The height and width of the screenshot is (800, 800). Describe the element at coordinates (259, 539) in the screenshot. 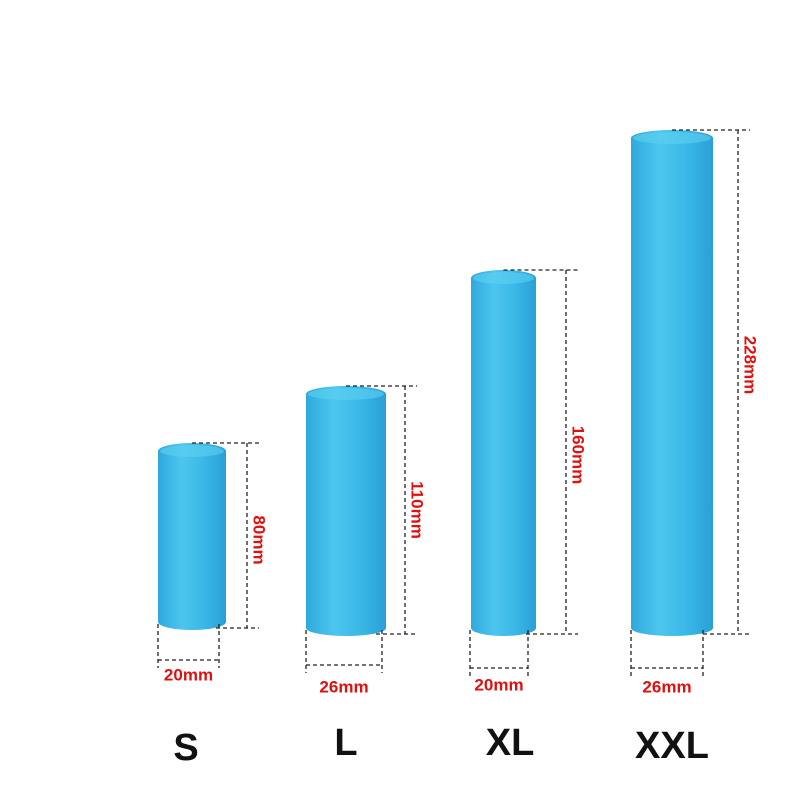

I see `height-label: 80mm` at that location.